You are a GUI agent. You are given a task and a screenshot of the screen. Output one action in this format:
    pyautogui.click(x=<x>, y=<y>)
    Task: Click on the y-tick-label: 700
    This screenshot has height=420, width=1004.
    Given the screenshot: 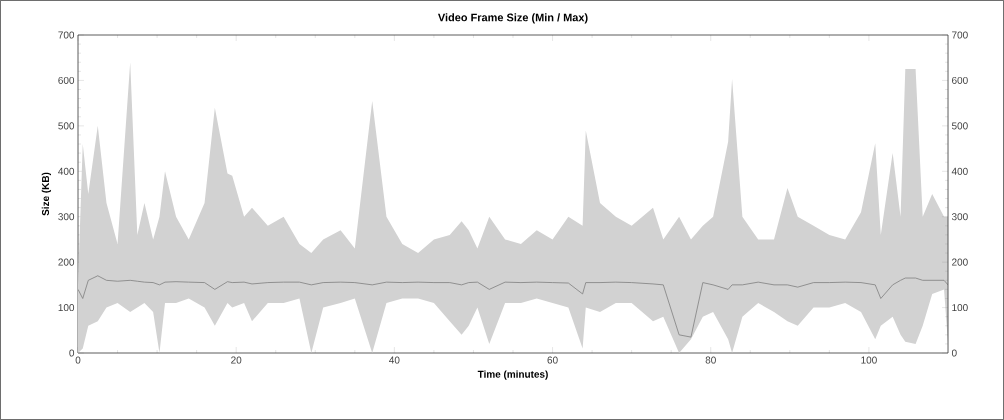 What is the action you would take?
    pyautogui.click(x=66, y=35)
    